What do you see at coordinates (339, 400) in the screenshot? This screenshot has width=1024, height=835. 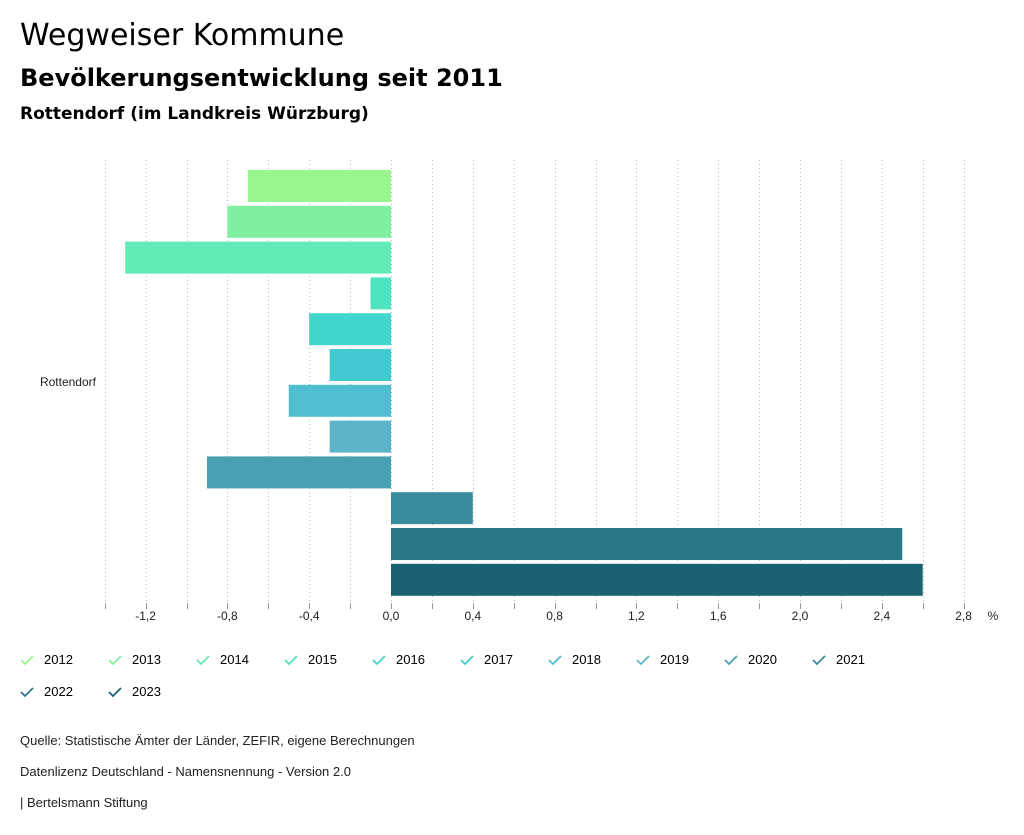 I see `bar-2018` at bounding box center [339, 400].